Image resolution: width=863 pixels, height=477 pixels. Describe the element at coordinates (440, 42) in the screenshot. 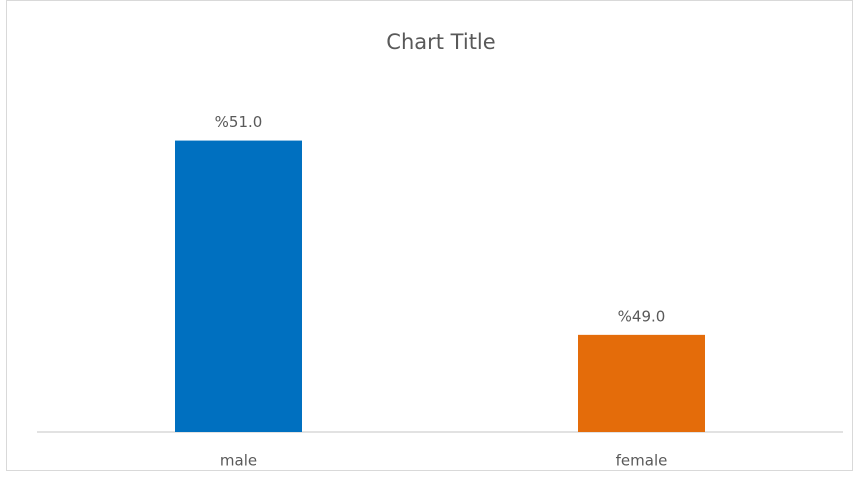

I see `chart-title: Chart Title` at that location.